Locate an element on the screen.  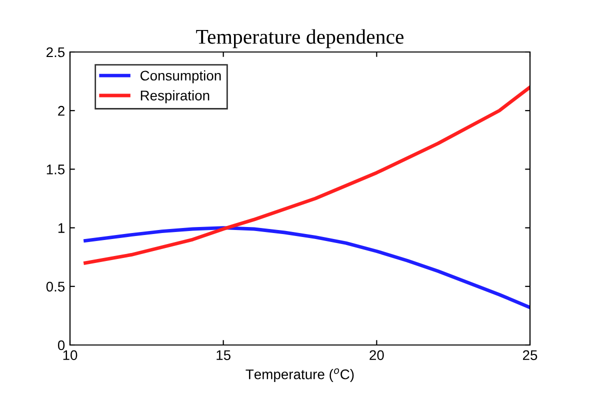
x-axis-title: Temperature ($^{o}$C) is located at coordinates (300, 375).